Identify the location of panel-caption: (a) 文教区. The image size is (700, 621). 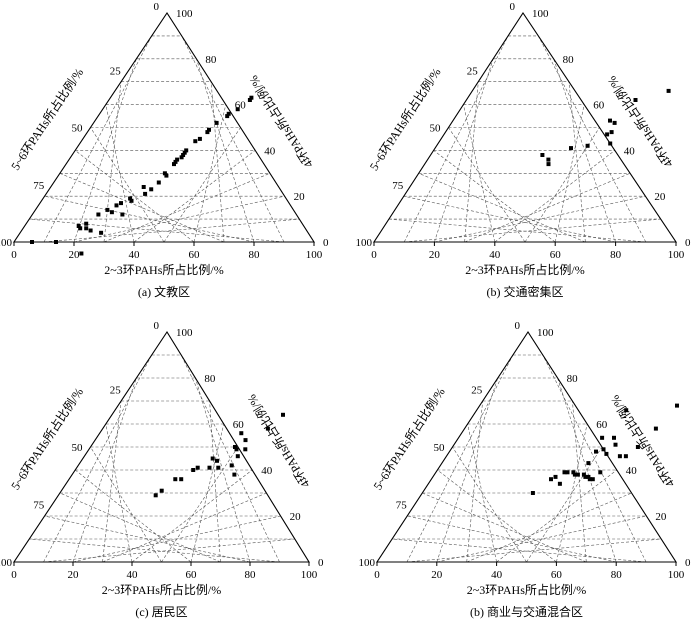
(164, 291).